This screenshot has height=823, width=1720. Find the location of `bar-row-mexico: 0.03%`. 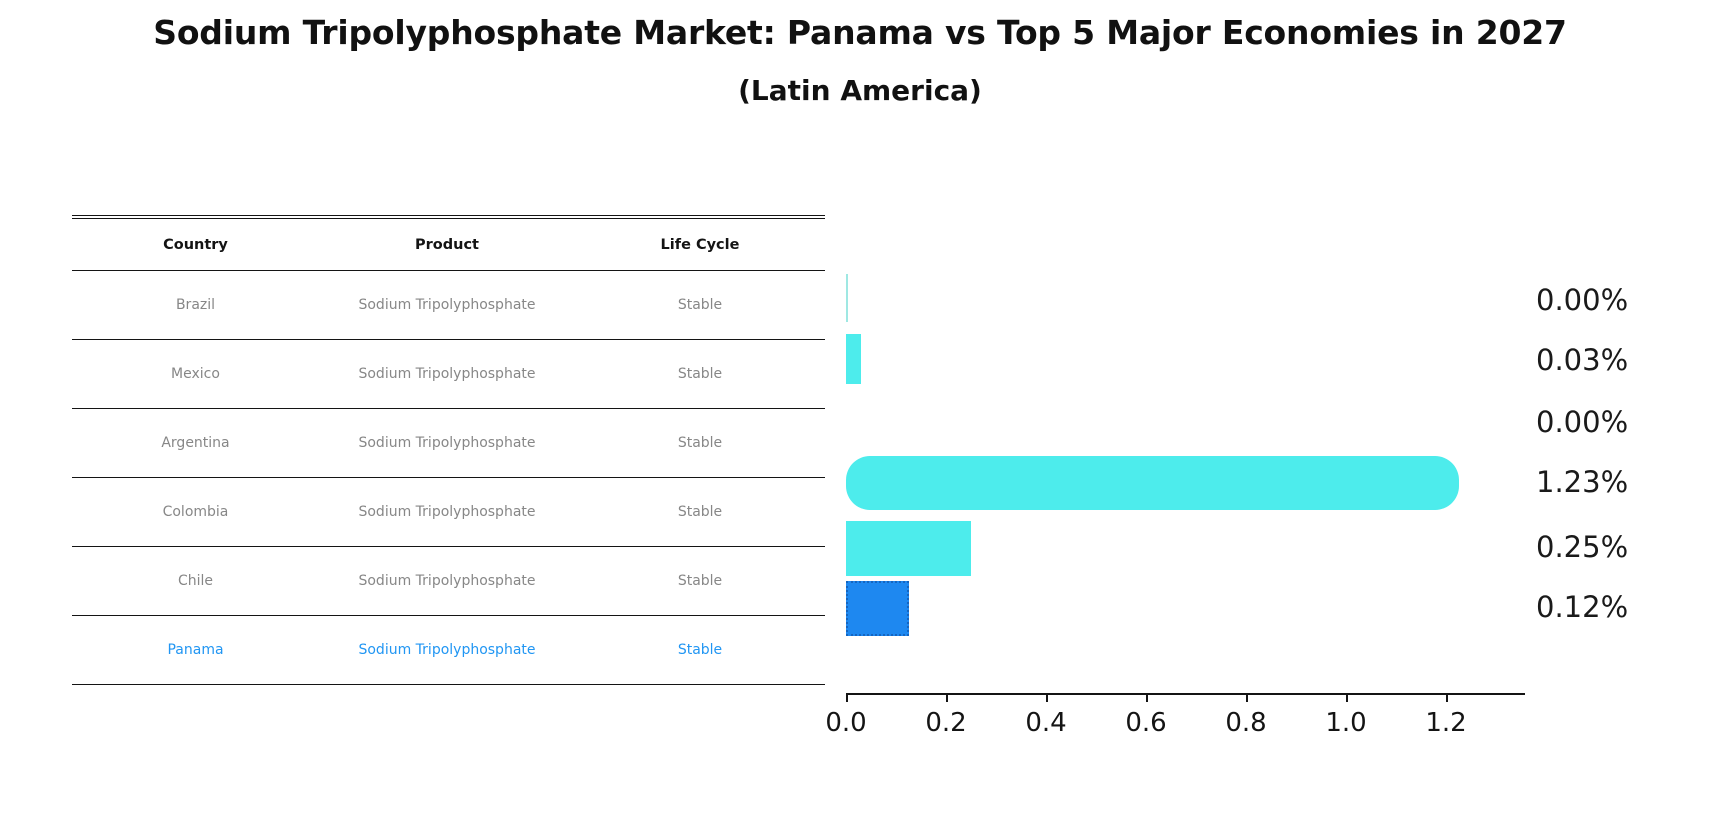

bar-row-mexico: 0.03% is located at coordinates (1237, 360).